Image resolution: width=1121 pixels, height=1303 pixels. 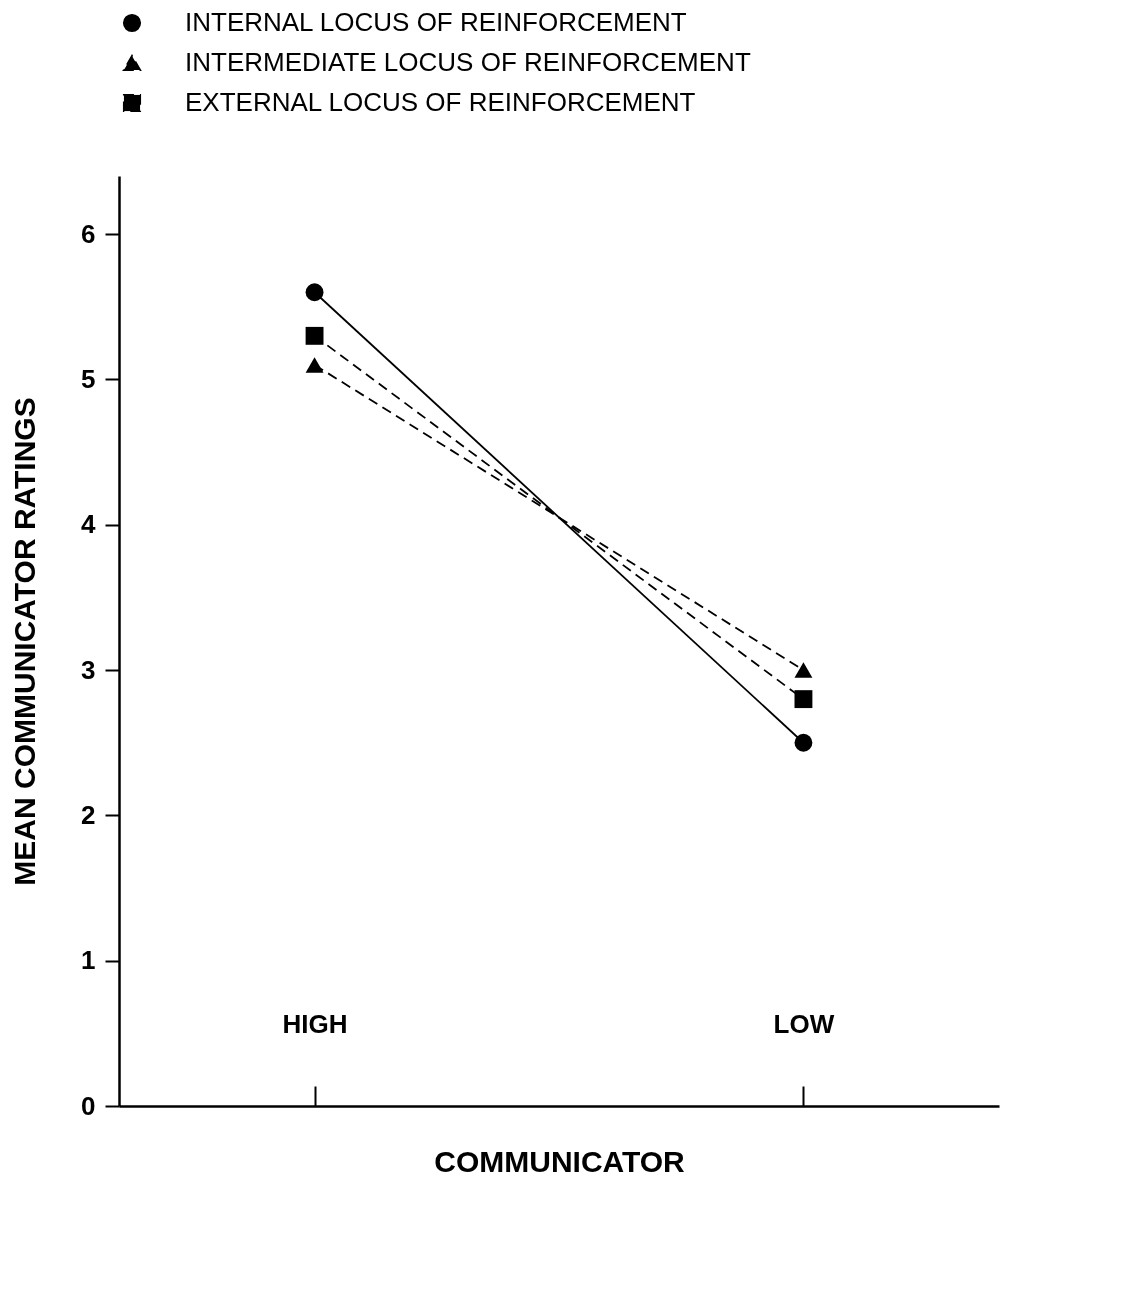 What do you see at coordinates (468, 62) in the screenshot?
I see `legend-label: INTERMEDIATE LOCUS OF REINFORCEMENT` at bounding box center [468, 62].